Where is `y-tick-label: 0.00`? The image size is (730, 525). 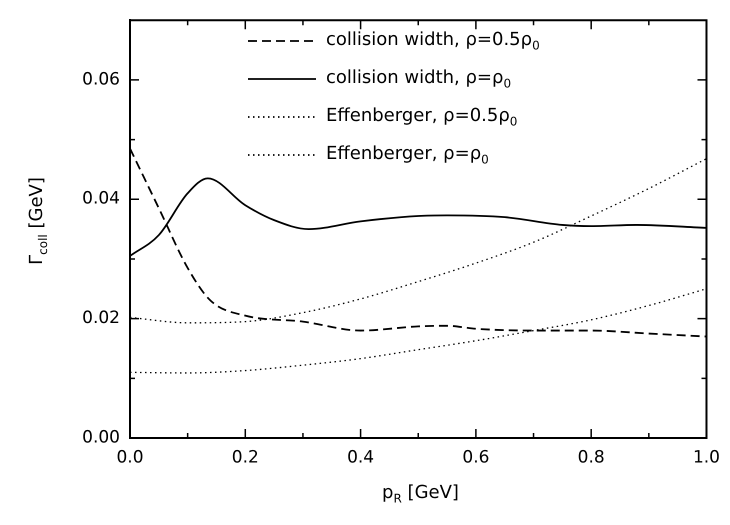
y-tick-label: 0.00 is located at coordinates (101, 437).